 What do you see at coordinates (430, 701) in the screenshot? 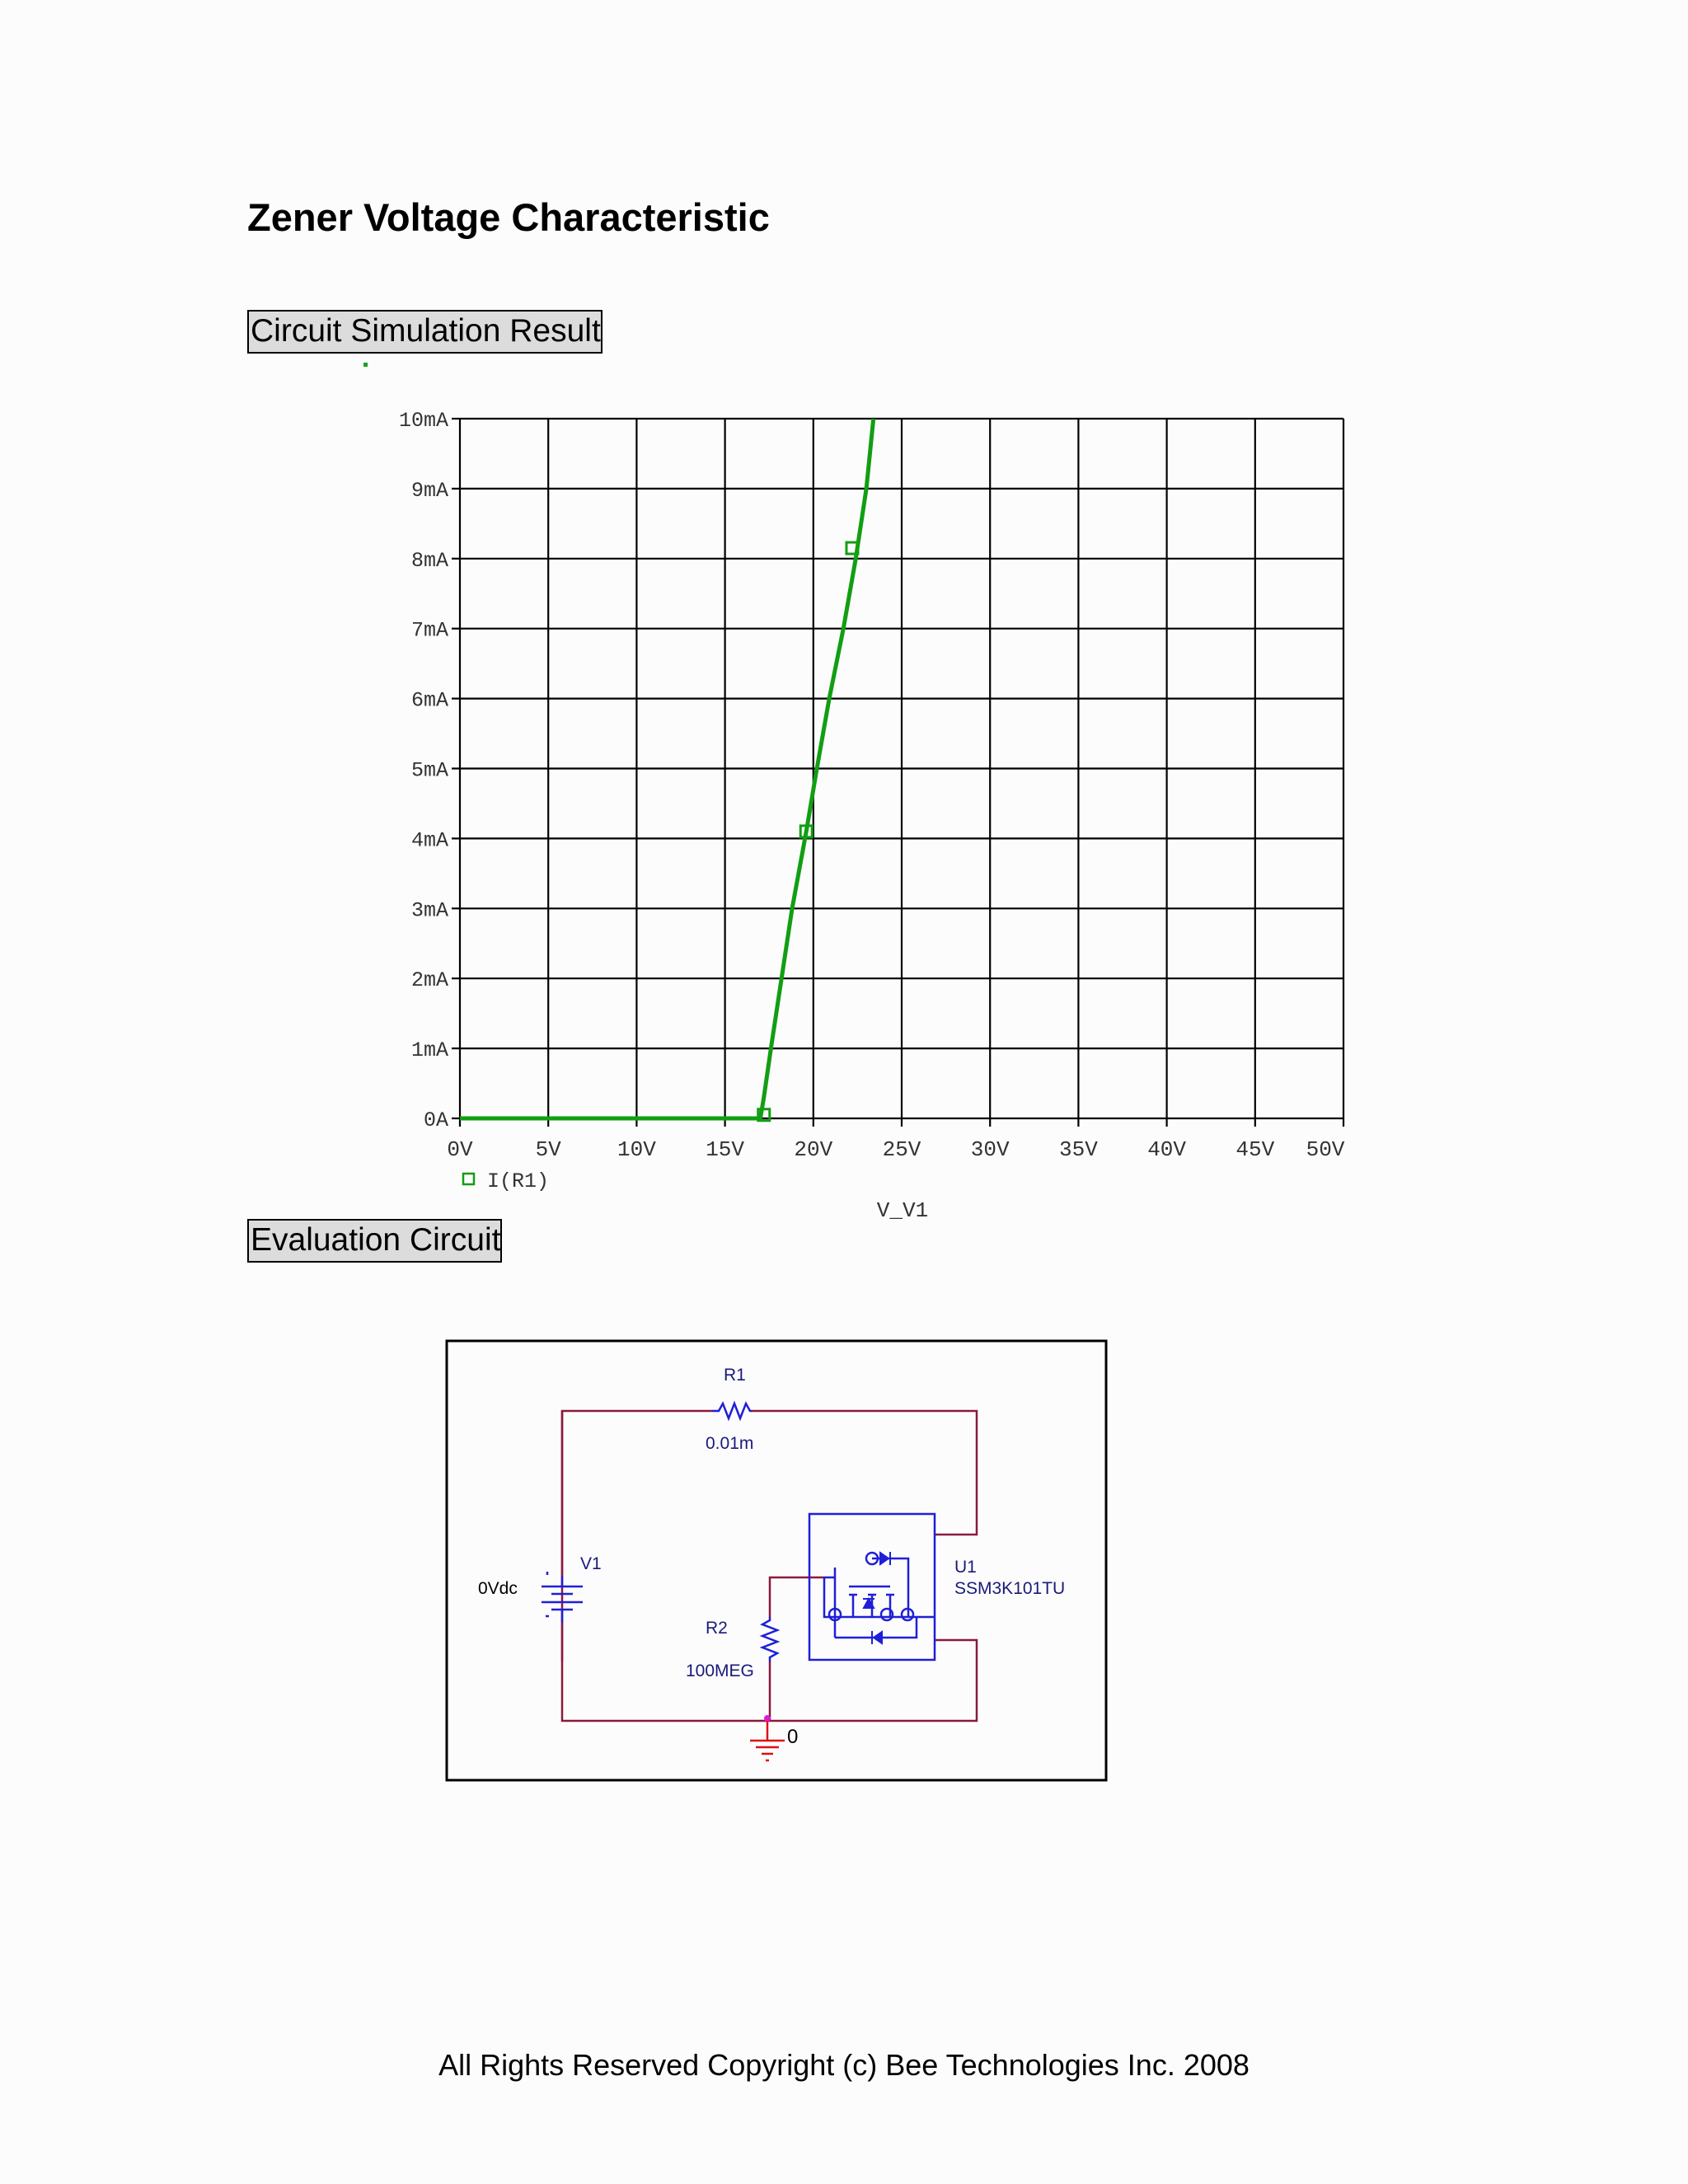
I see `y-tick-label-6: 6mA` at bounding box center [430, 701].